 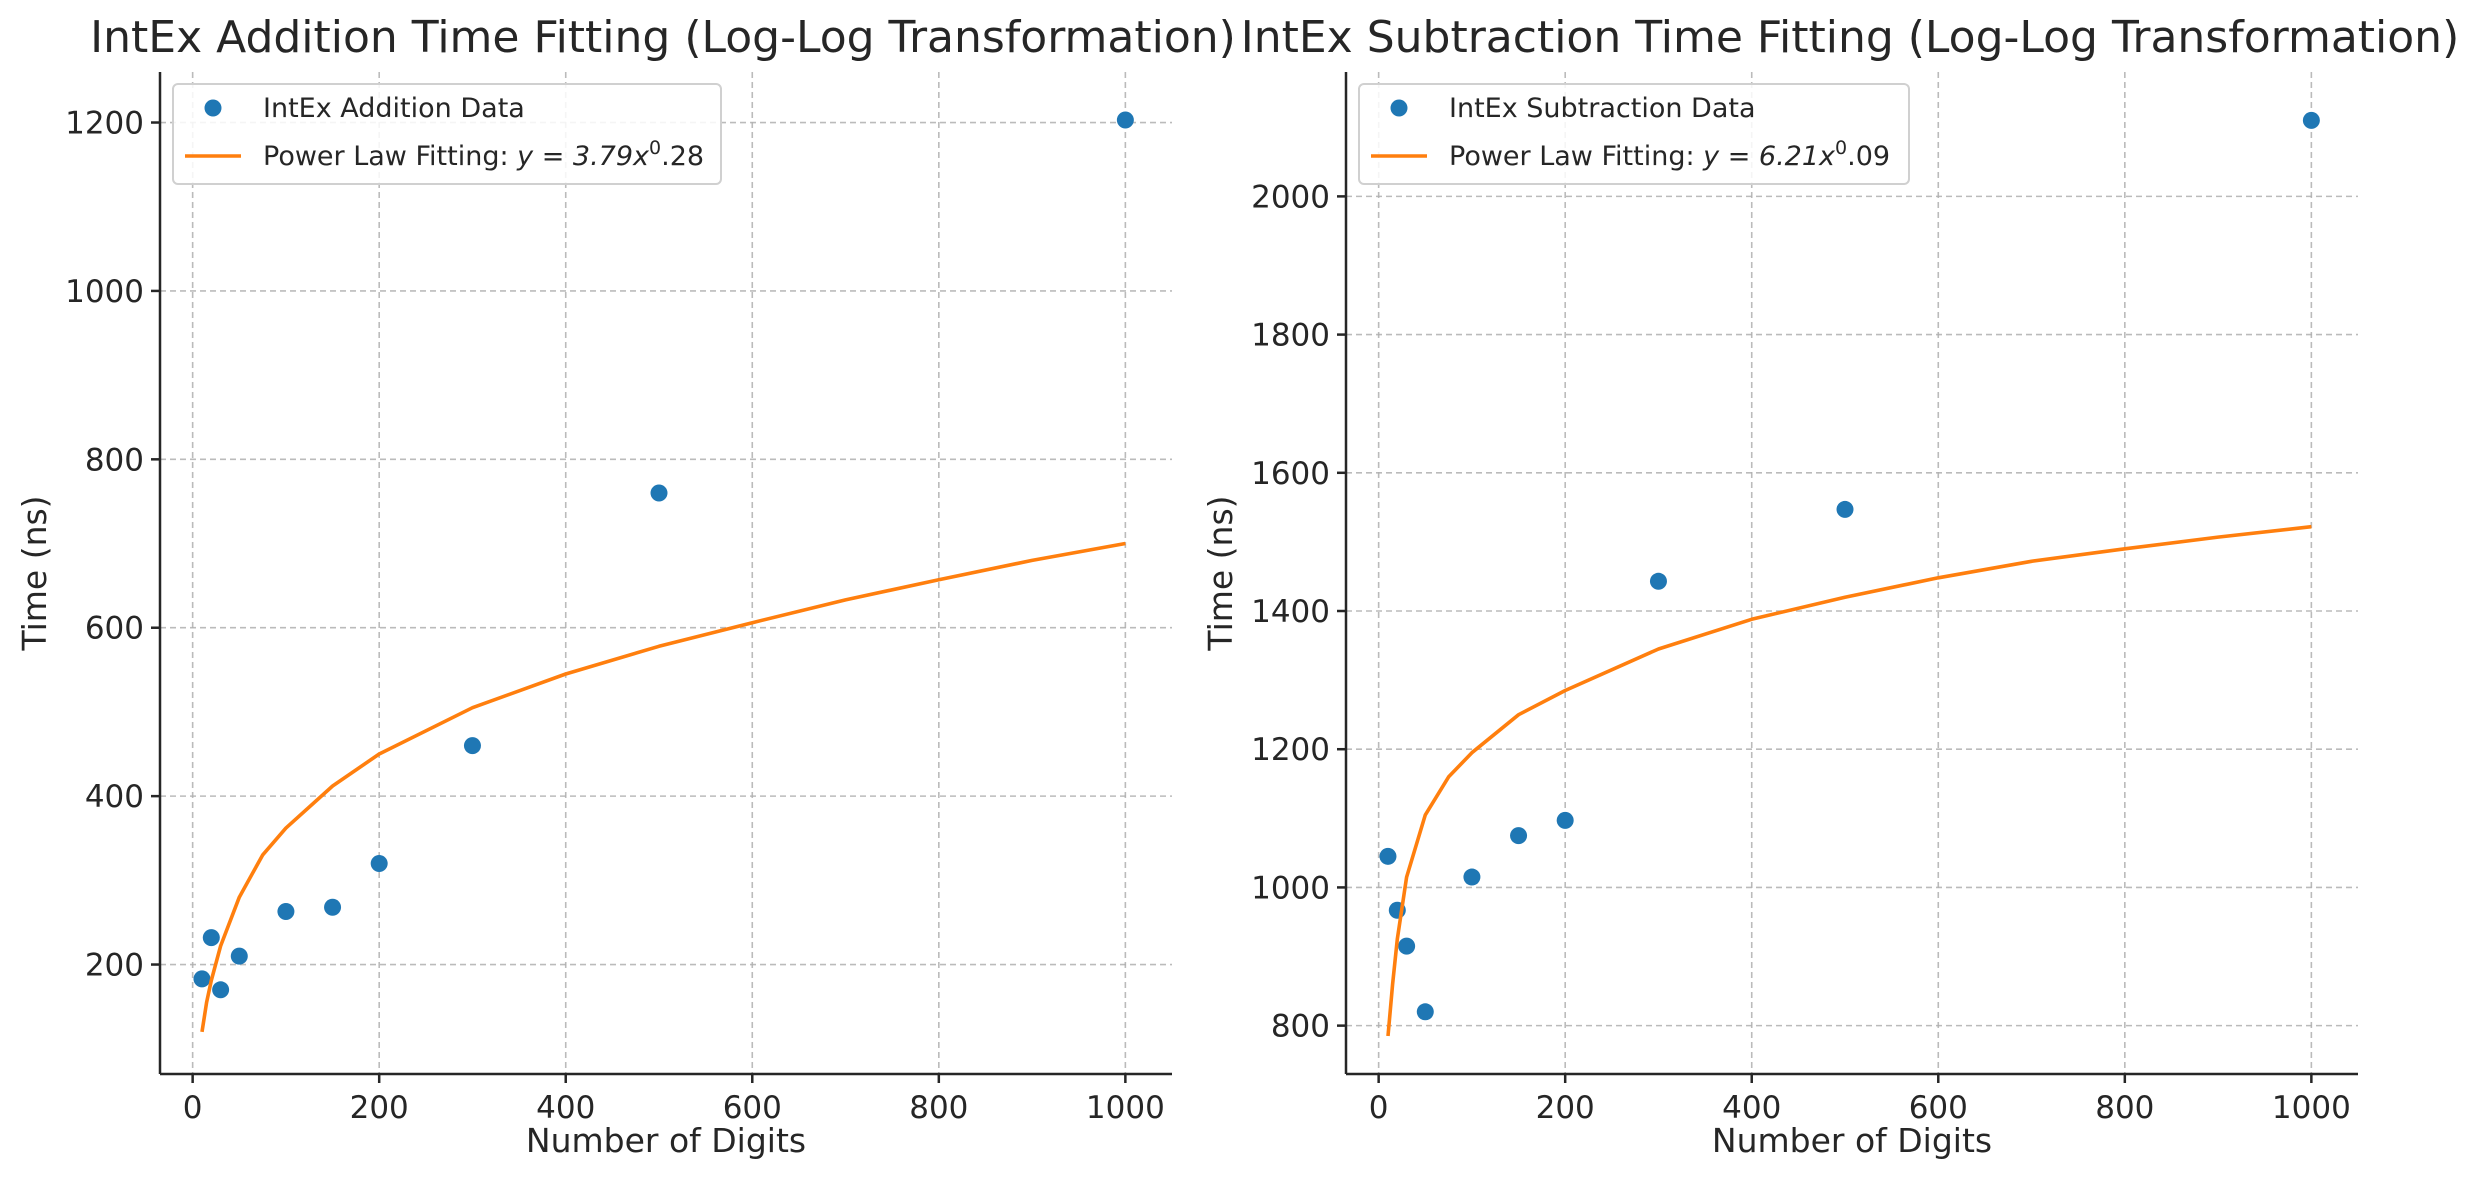 I want to click on legend-label: IntEx Subtraction Data, so click(x=1602, y=108).